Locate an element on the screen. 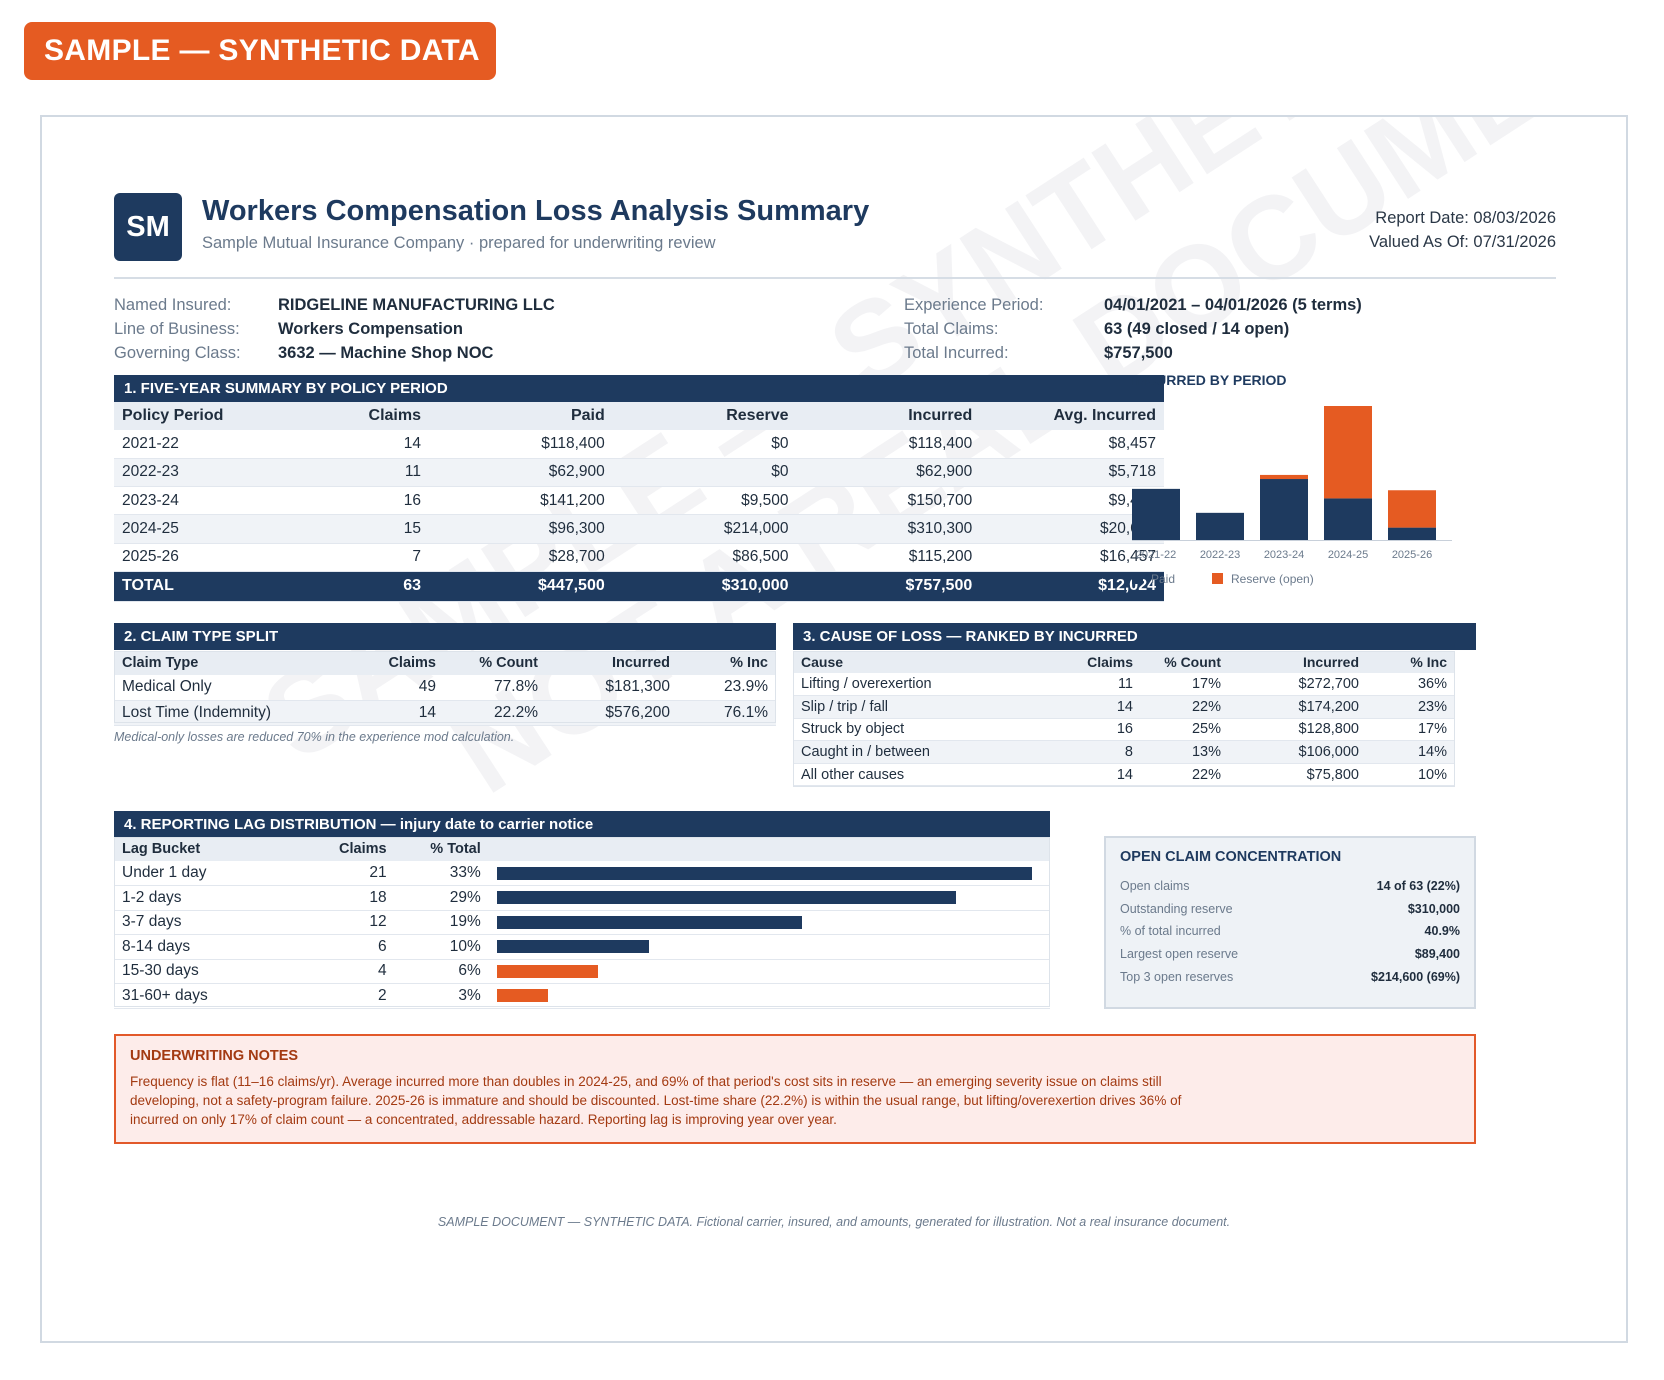 The height and width of the screenshot is (1380, 1664). table-cell: 1-2 days is located at coordinates (204, 898).